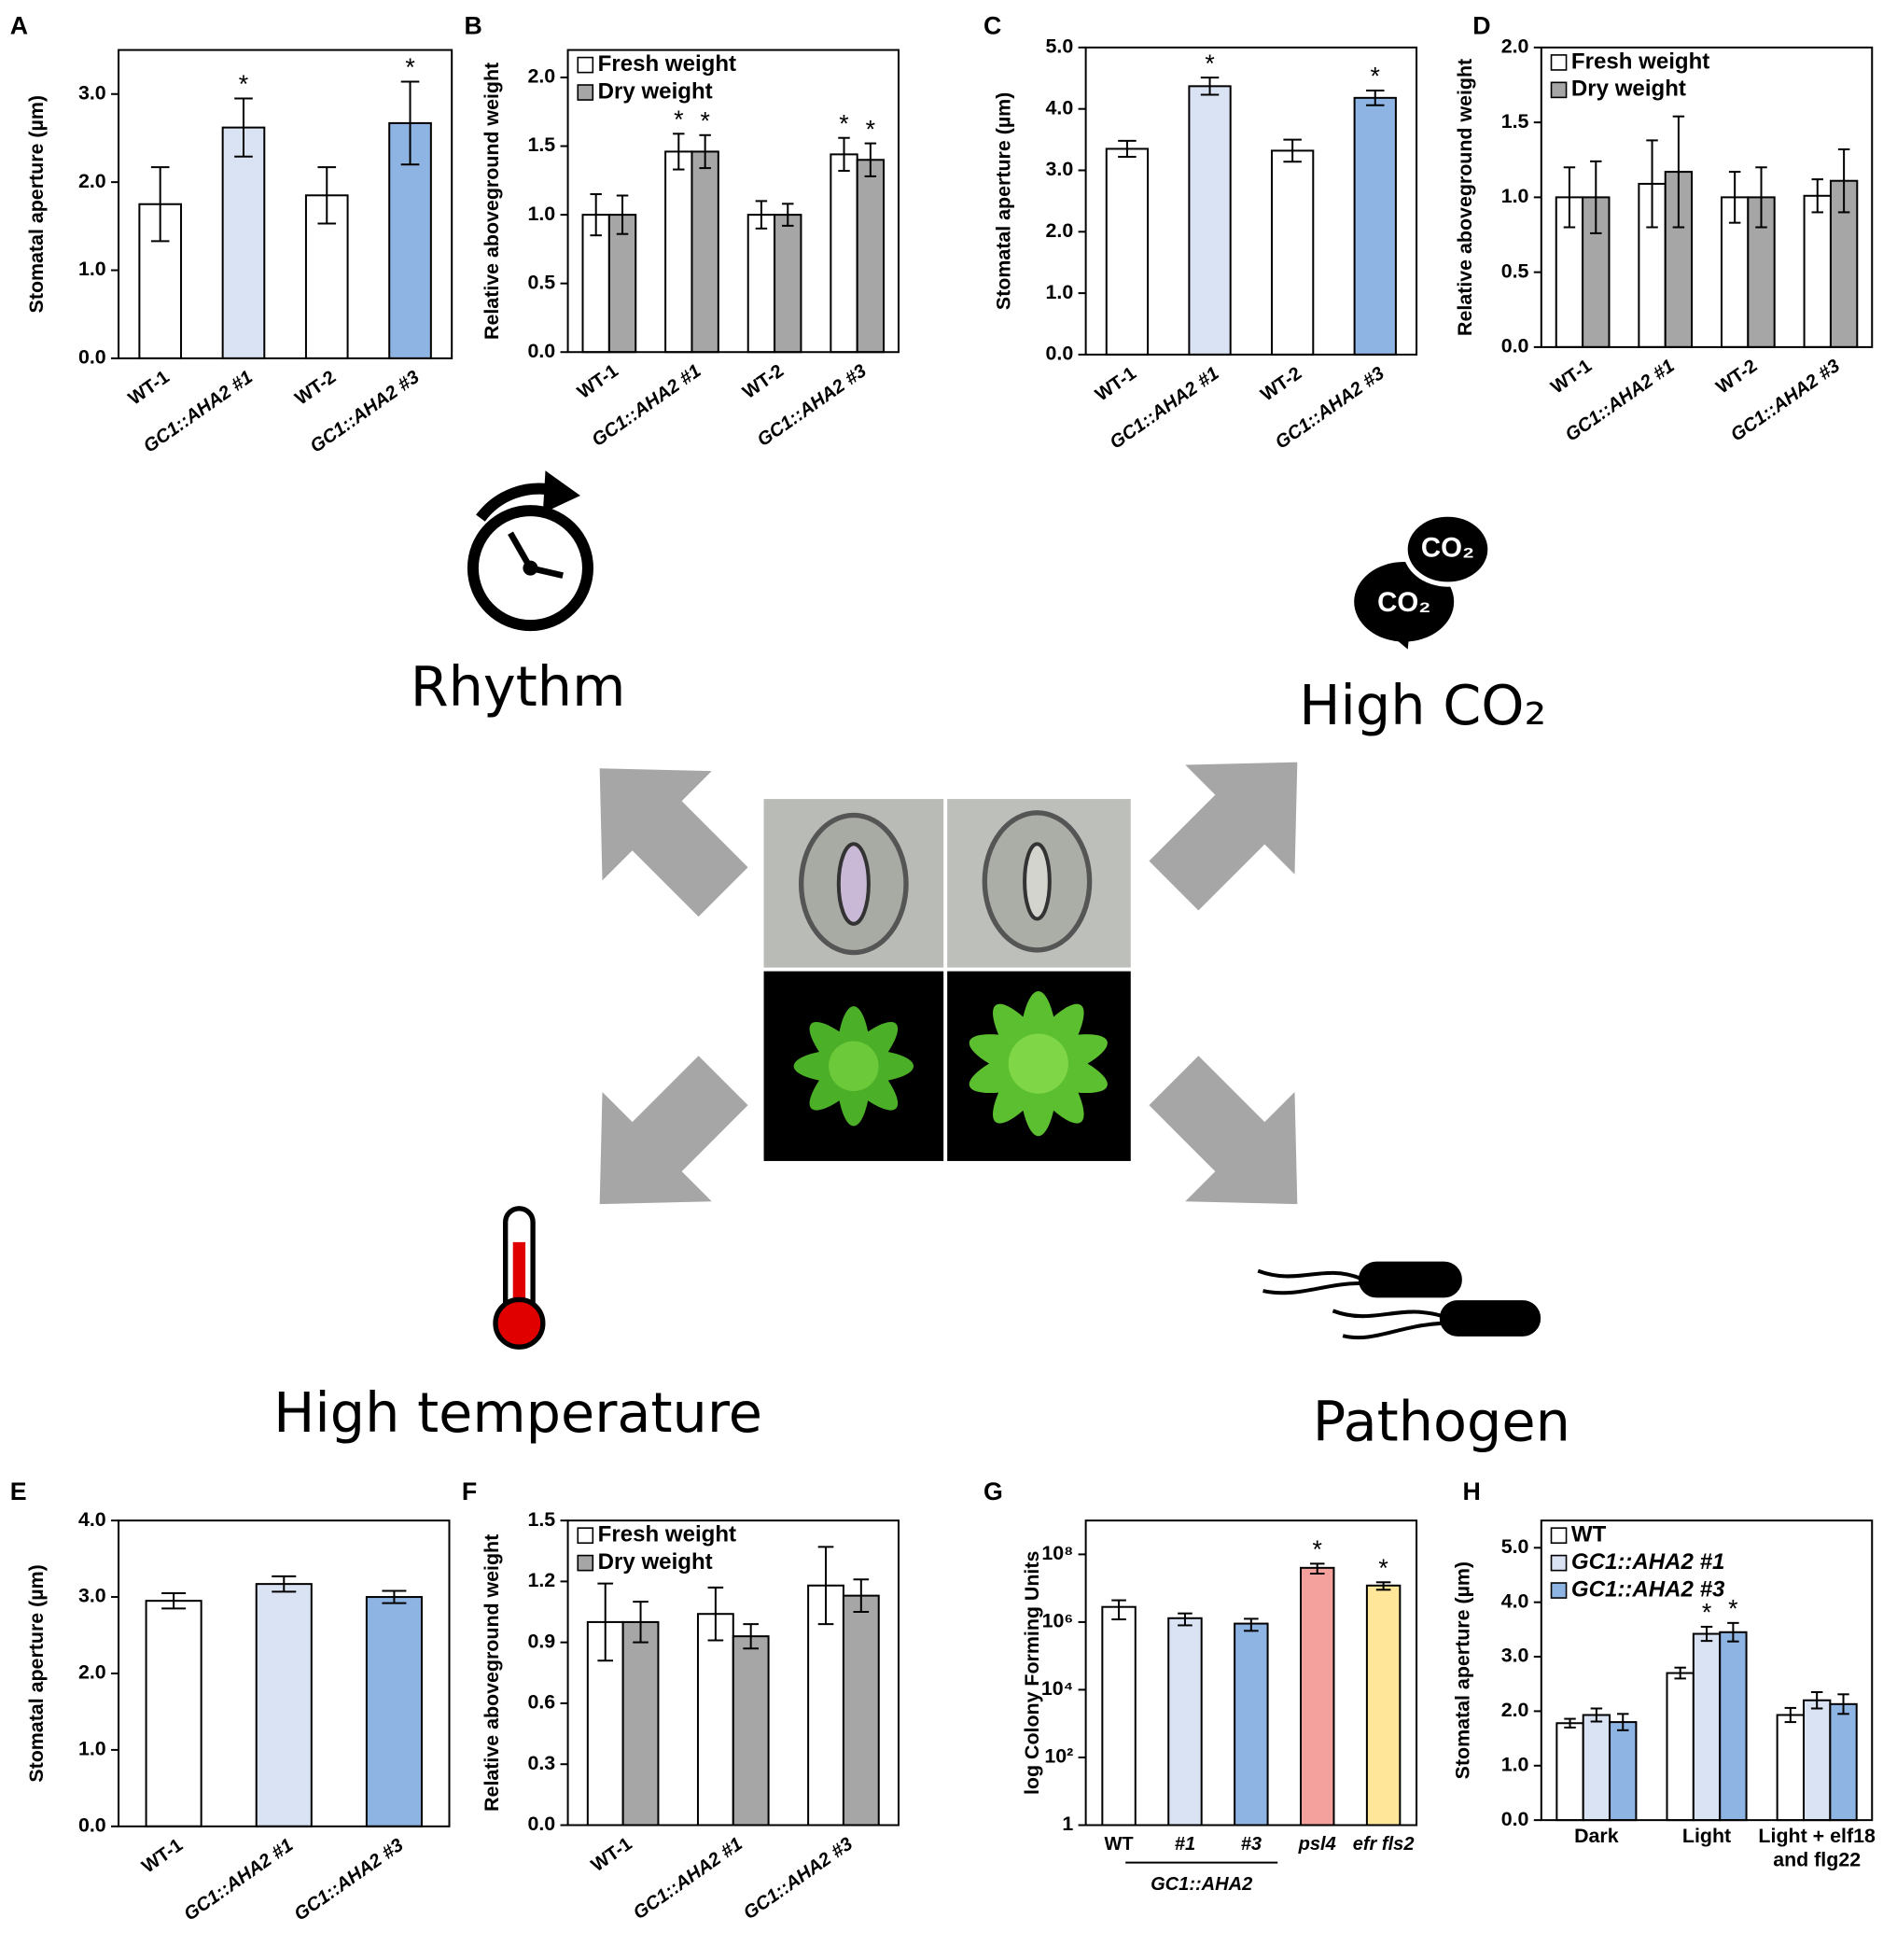 This screenshot has height=1960, width=1897. Describe the element at coordinates (1515, 1546) in the screenshot. I see `y-tick-label: 5.0` at that location.